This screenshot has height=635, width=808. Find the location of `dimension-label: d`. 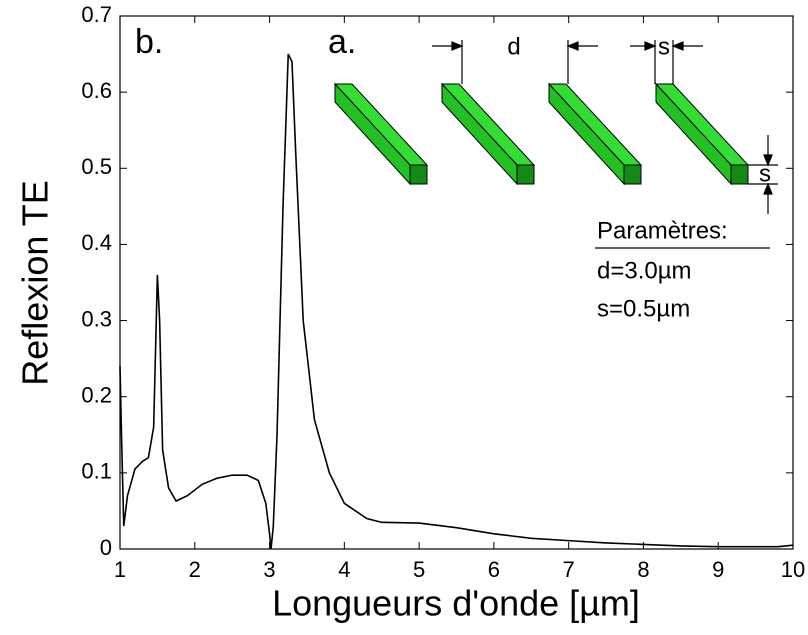

dimension-label: d is located at coordinates (513, 46).